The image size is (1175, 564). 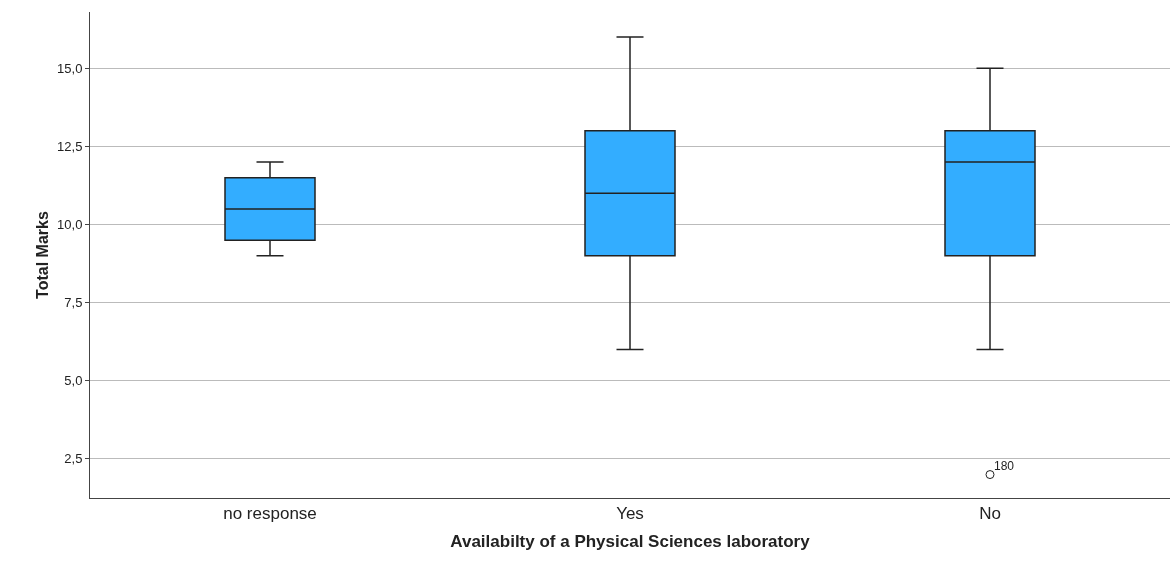 I want to click on annotation: 180, so click(x=1004, y=466).